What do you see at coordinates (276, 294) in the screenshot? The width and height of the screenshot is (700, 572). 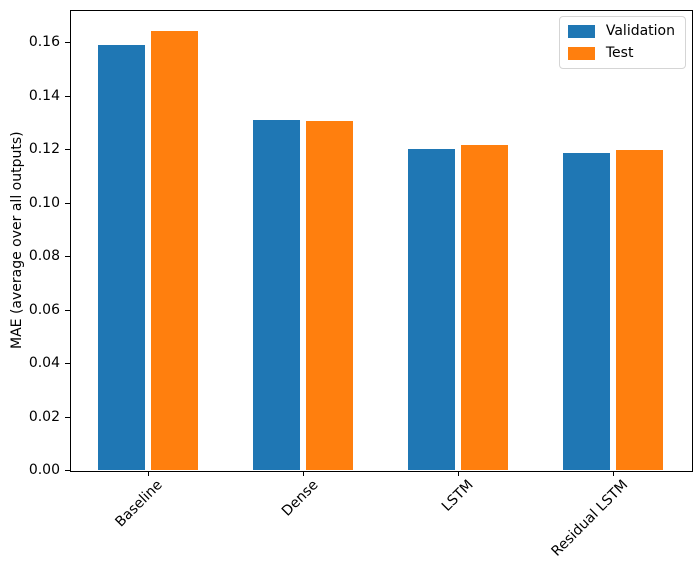 I see `bar-validation-dense` at bounding box center [276, 294].